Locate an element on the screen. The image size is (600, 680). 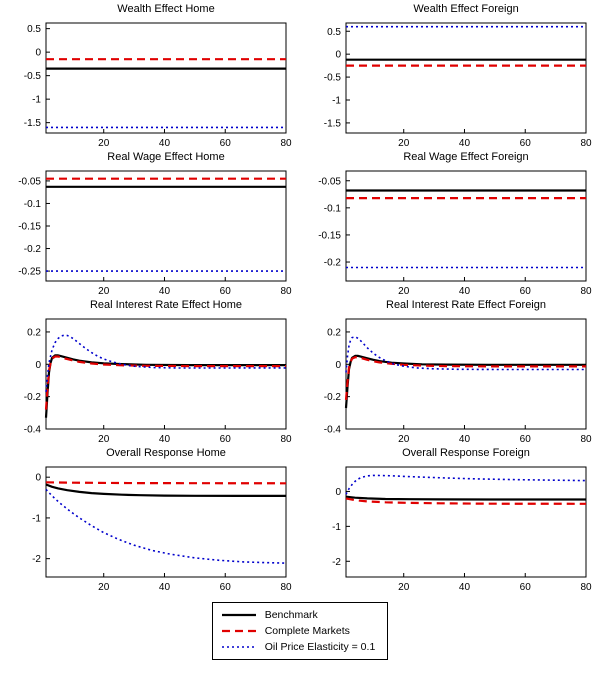
svg-text: -0.25 is located at coordinates (29, 272).